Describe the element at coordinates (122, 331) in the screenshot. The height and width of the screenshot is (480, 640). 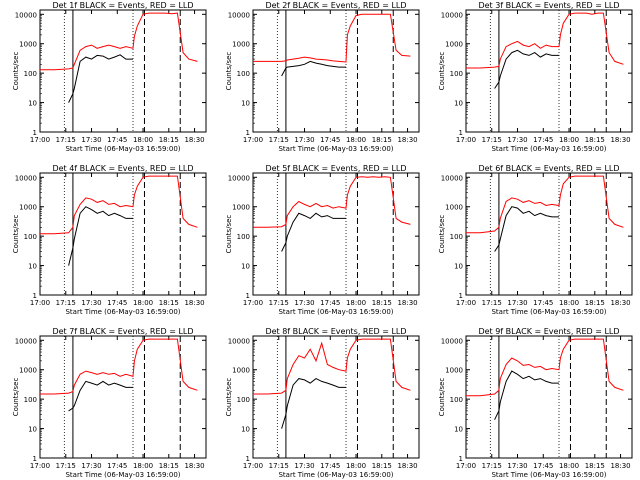
I see `panel-title: Det 7f BLACK = Events, RED = LLD` at that location.